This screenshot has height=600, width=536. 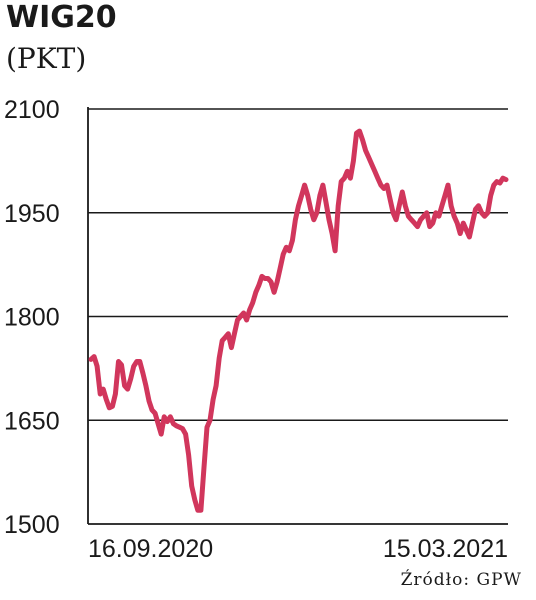 I want to click on y-tick-label: 1500, so click(x=32, y=525).